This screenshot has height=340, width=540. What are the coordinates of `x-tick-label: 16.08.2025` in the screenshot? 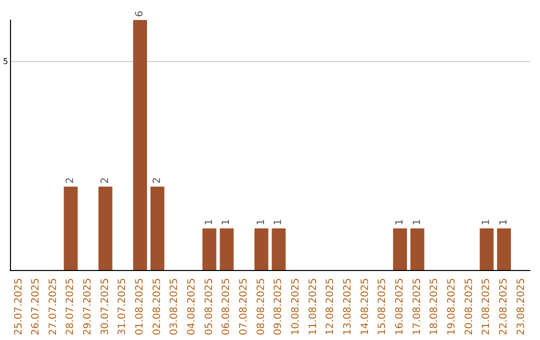 It's located at (400, 307).